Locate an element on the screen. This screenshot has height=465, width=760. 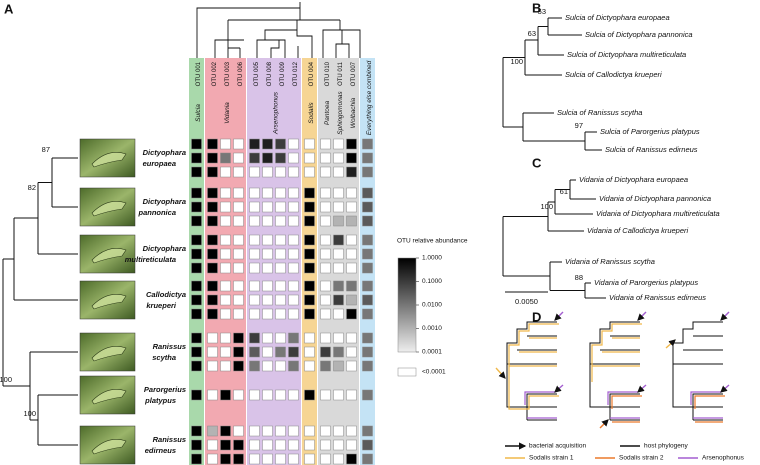
bootstrap-value: 100 is located at coordinates (29, 413).